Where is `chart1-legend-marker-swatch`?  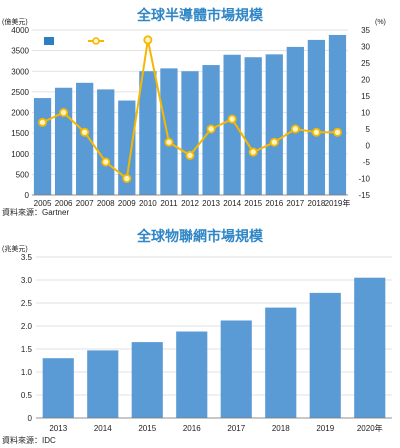
chart1-legend-marker-swatch is located at coordinates (96, 41).